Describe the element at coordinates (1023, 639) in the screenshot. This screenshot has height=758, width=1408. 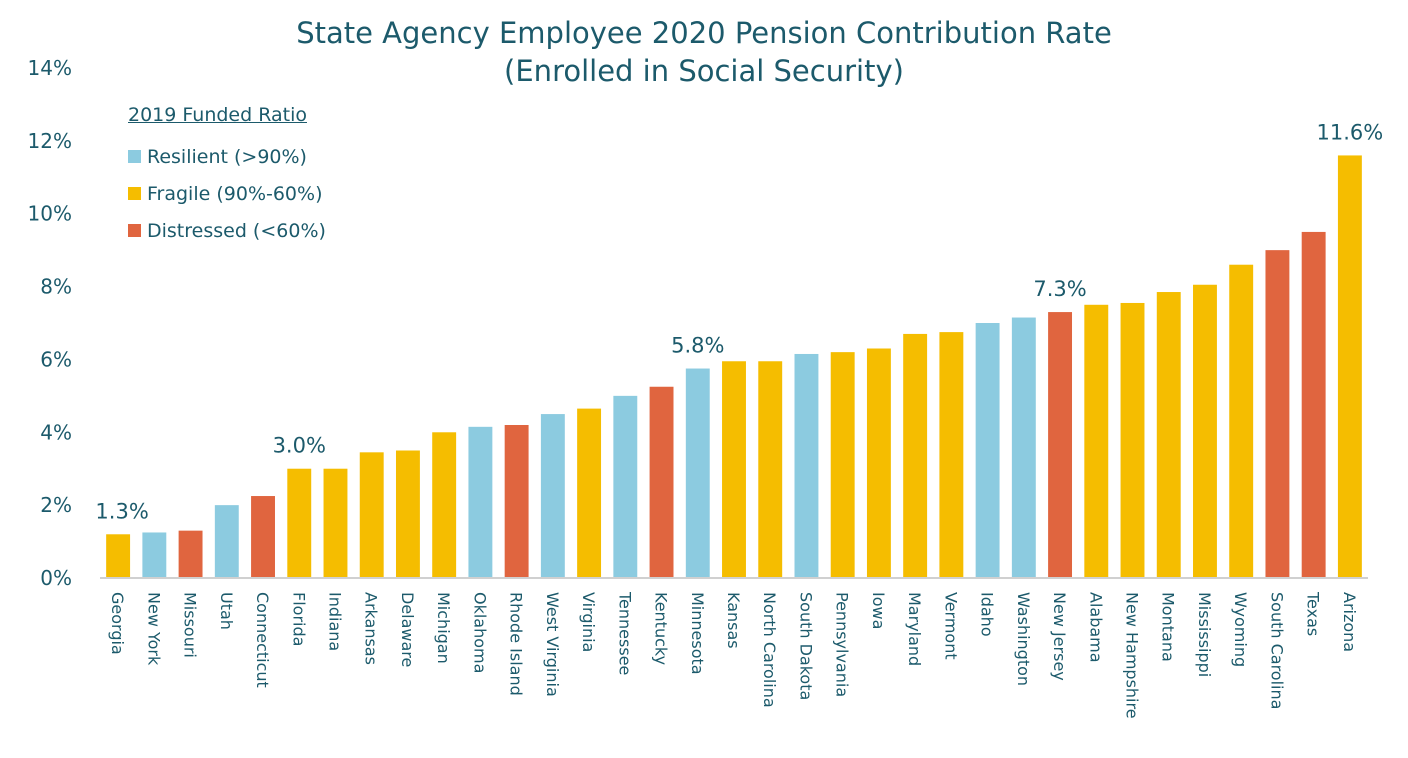
I see `x-tick-label: Washington` at that location.